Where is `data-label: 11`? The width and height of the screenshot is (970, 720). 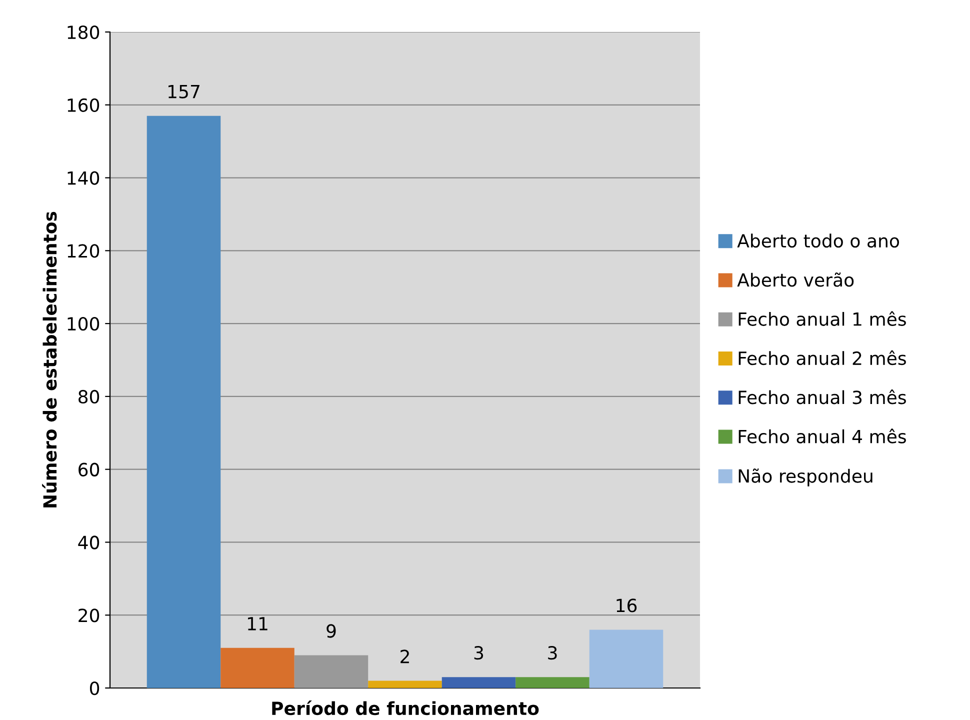 data-label: 11 is located at coordinates (258, 623).